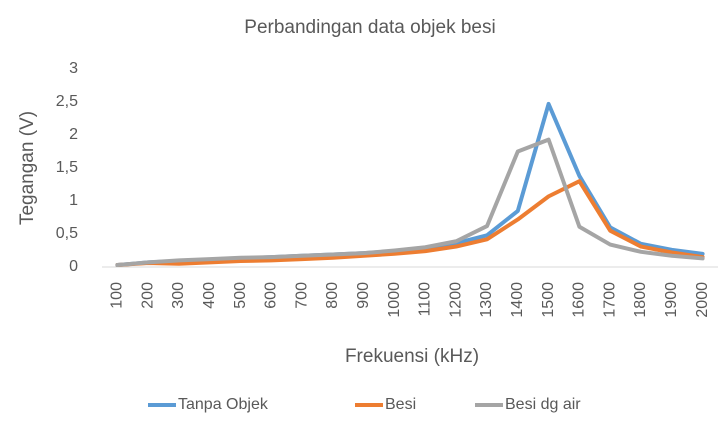 The width and height of the screenshot is (720, 443). What do you see at coordinates (369, 27) in the screenshot?
I see `chart-title: Perbandingan data objek besi` at bounding box center [369, 27].